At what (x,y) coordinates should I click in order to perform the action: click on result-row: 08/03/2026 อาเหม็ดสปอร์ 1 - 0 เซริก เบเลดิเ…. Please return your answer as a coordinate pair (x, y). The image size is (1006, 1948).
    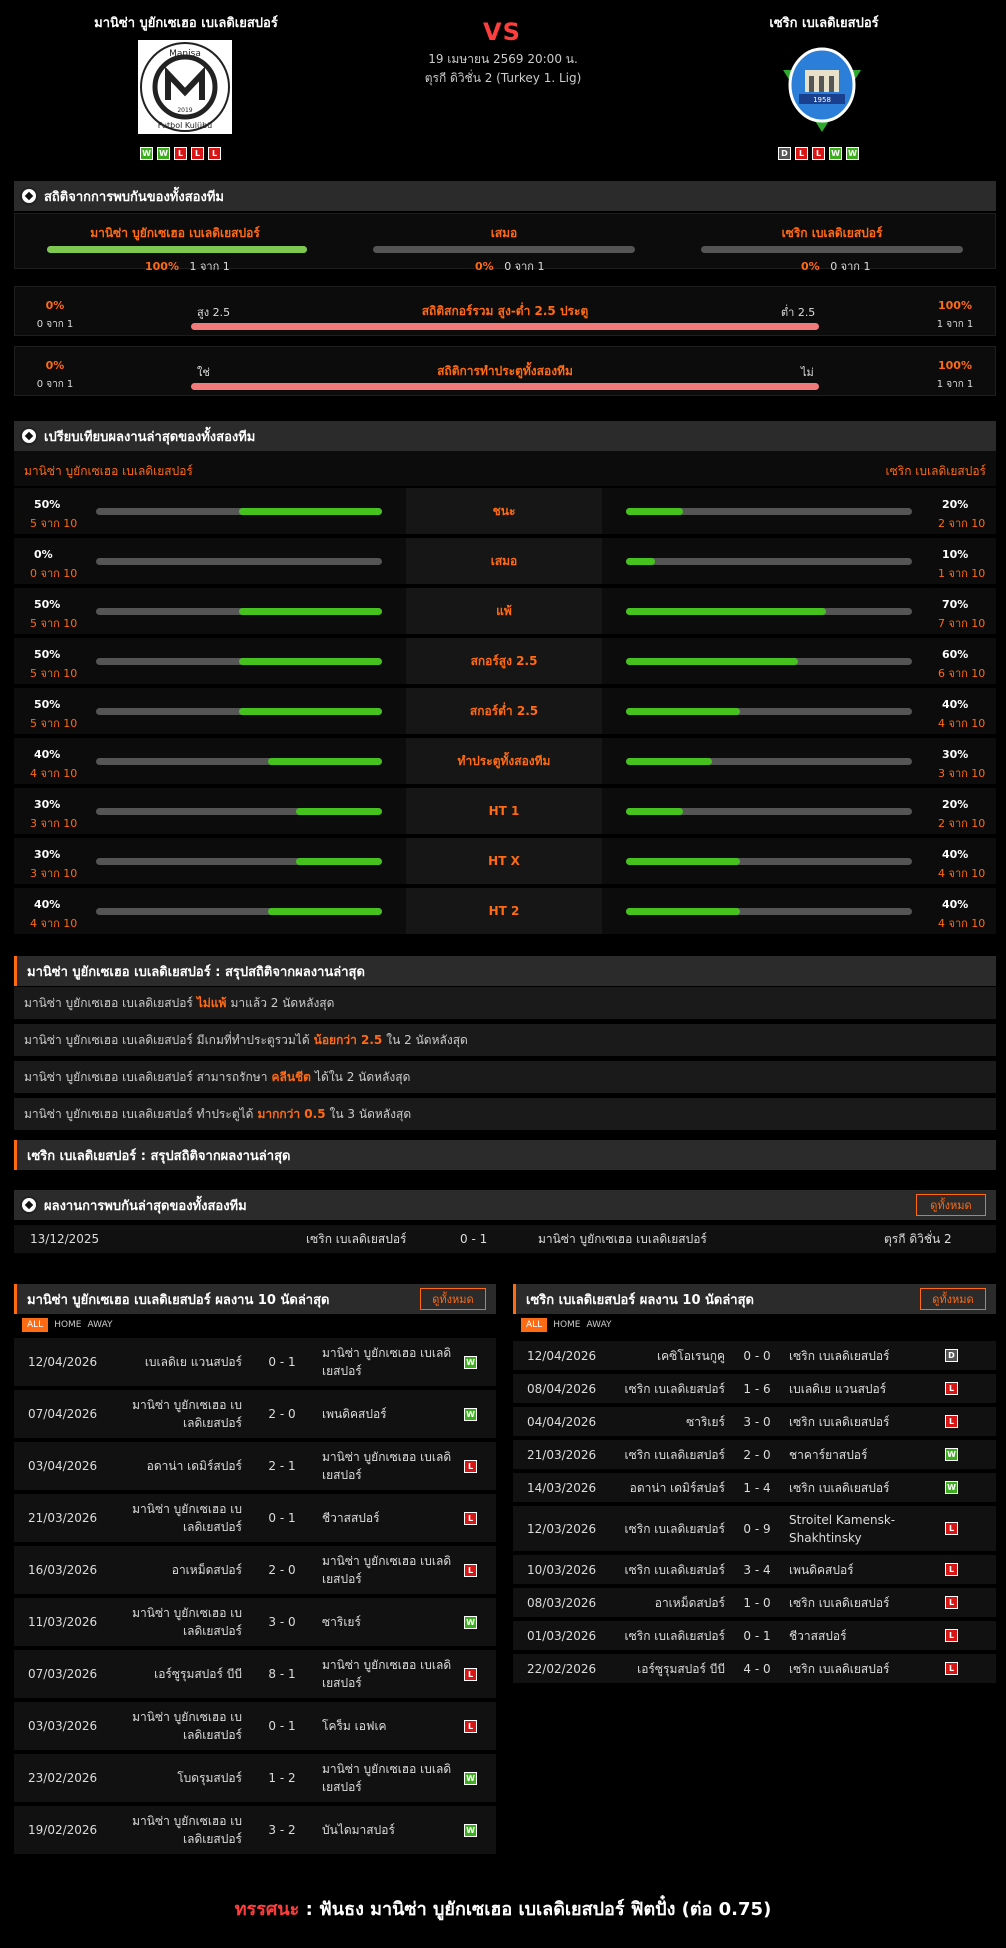
    Looking at the image, I should click on (754, 1603).